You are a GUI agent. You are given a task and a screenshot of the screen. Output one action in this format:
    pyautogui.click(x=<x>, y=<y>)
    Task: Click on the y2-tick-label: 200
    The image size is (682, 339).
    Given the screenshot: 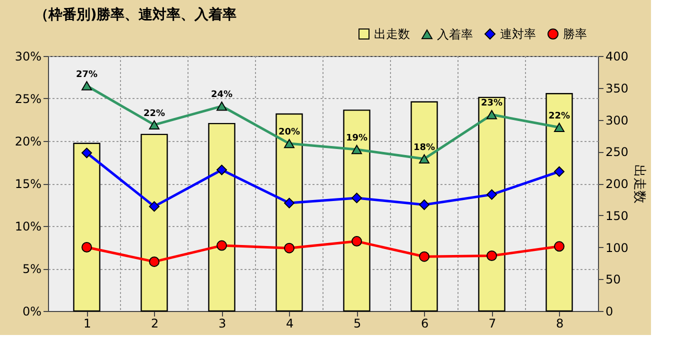 What is the action you would take?
    pyautogui.click(x=617, y=184)
    